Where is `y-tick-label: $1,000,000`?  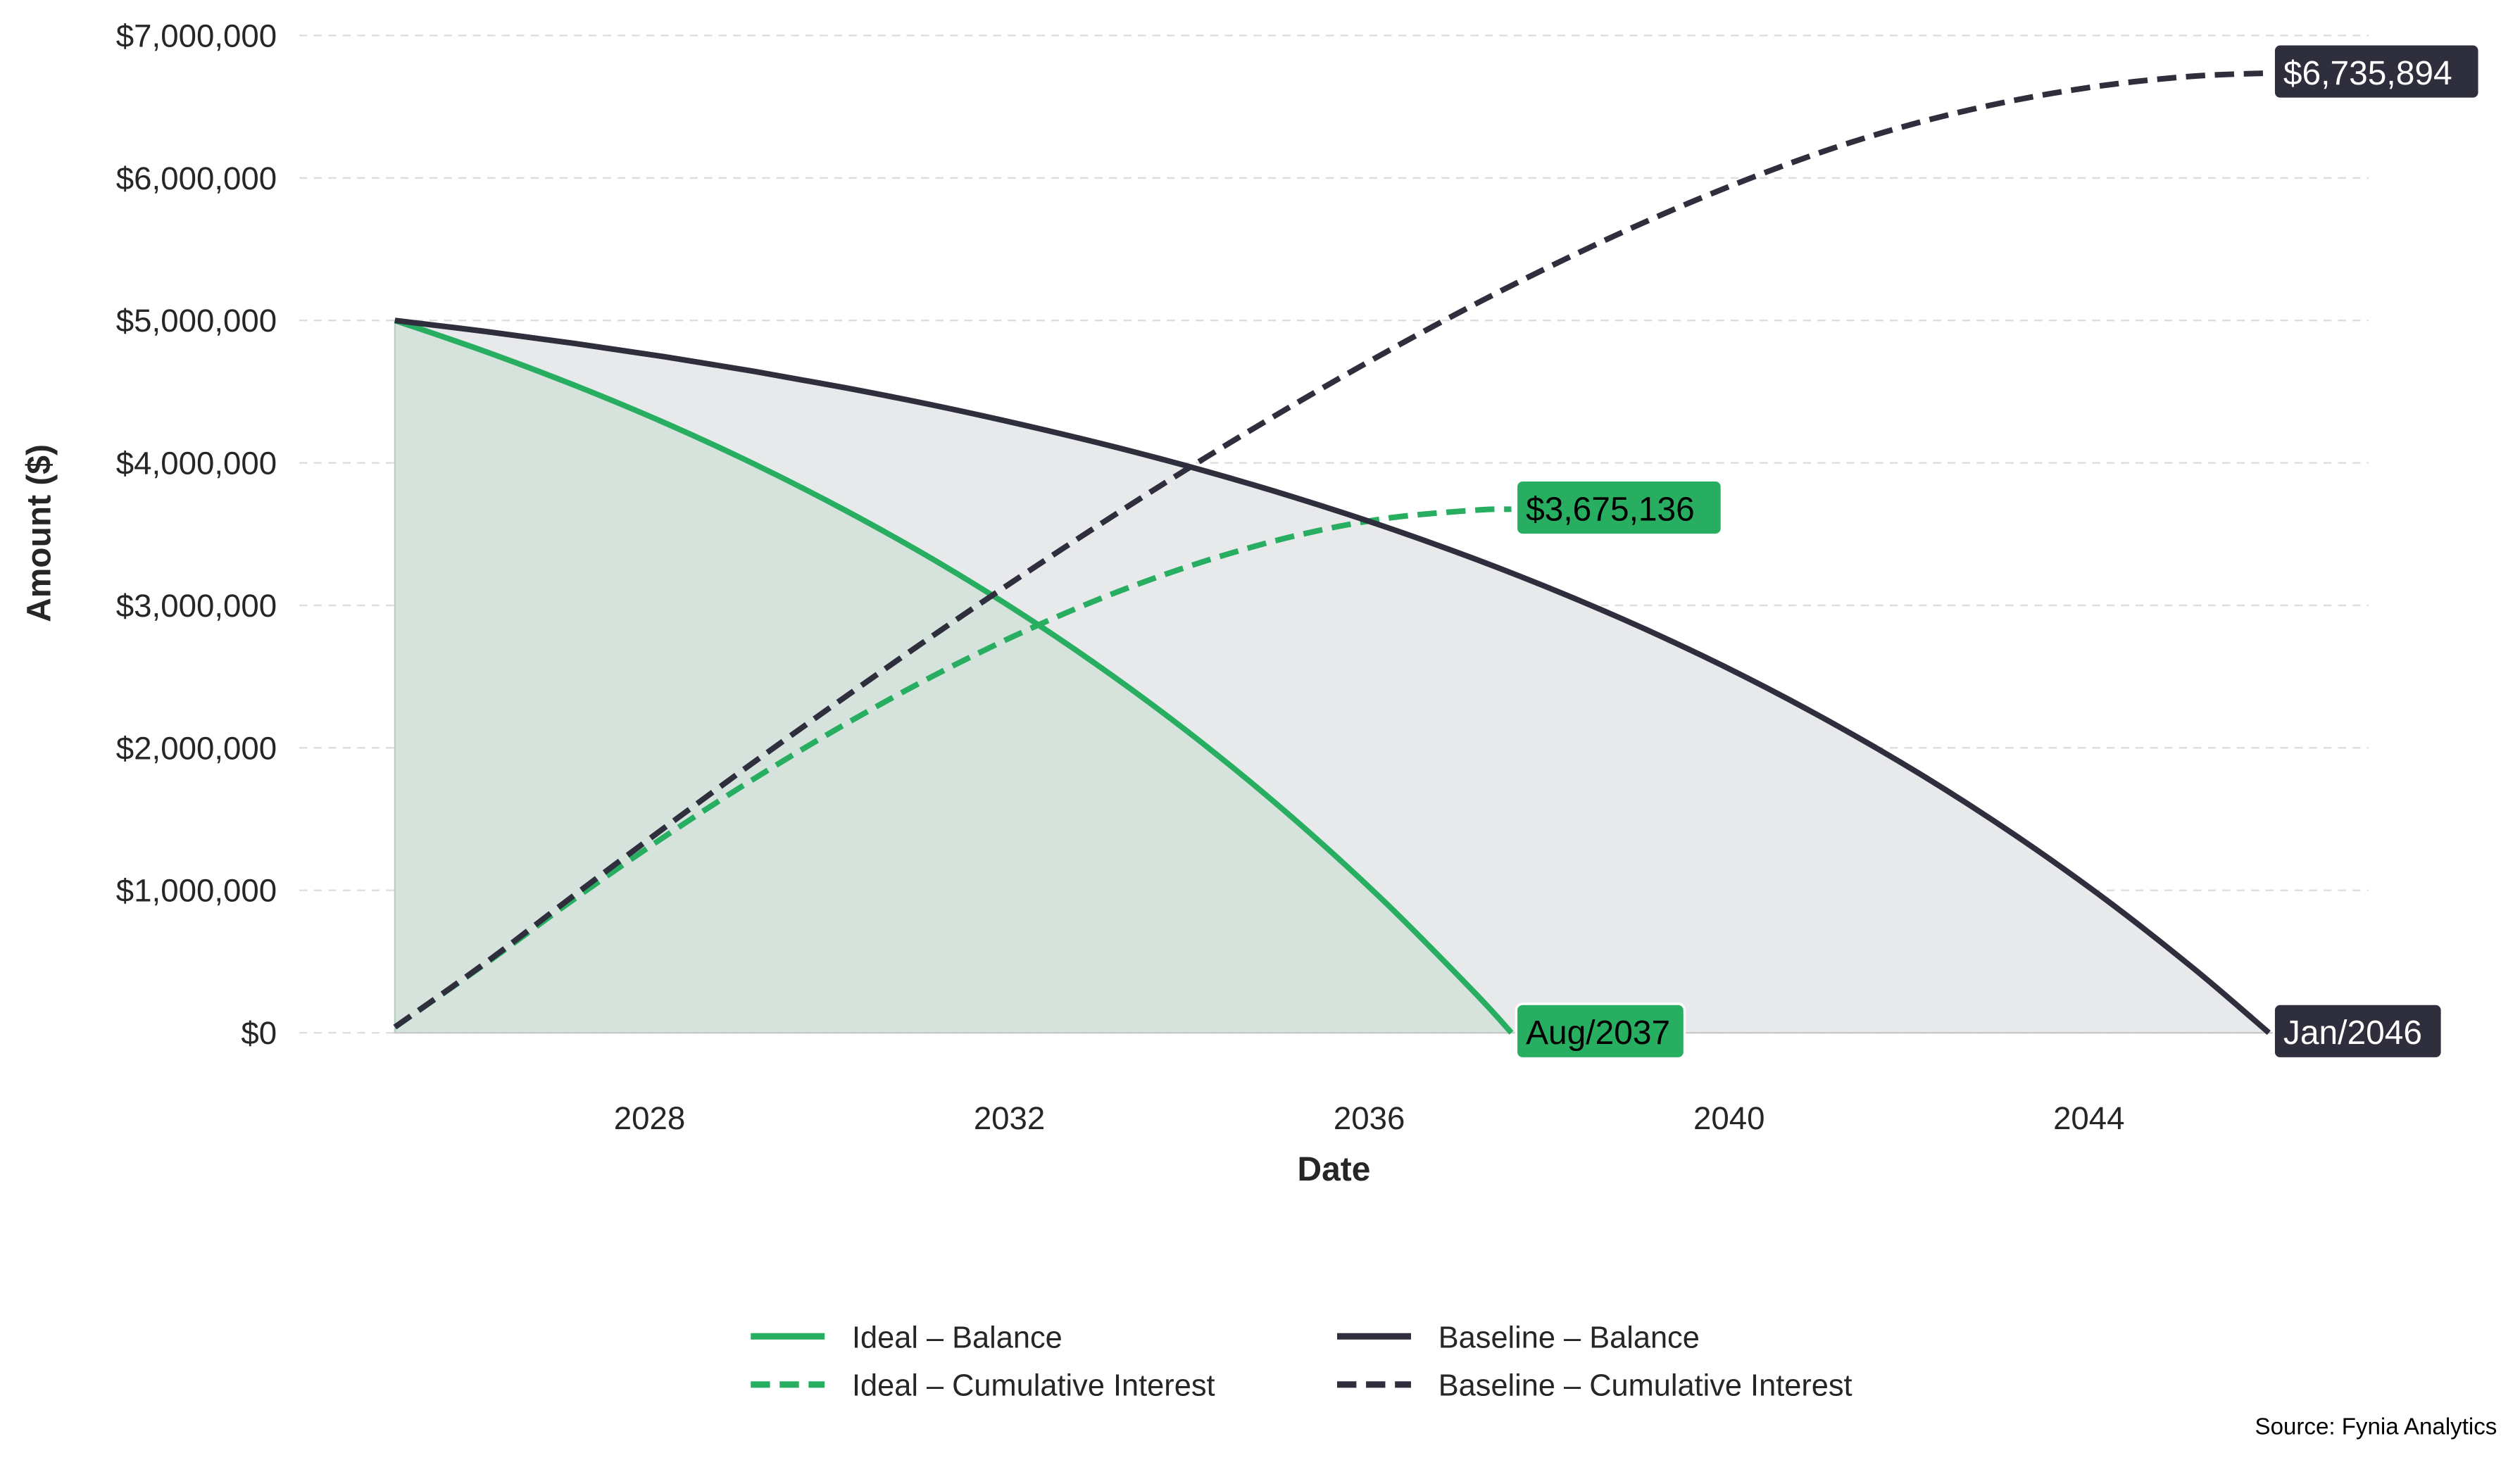
y-tick-label: $1,000,000 is located at coordinates (197, 891).